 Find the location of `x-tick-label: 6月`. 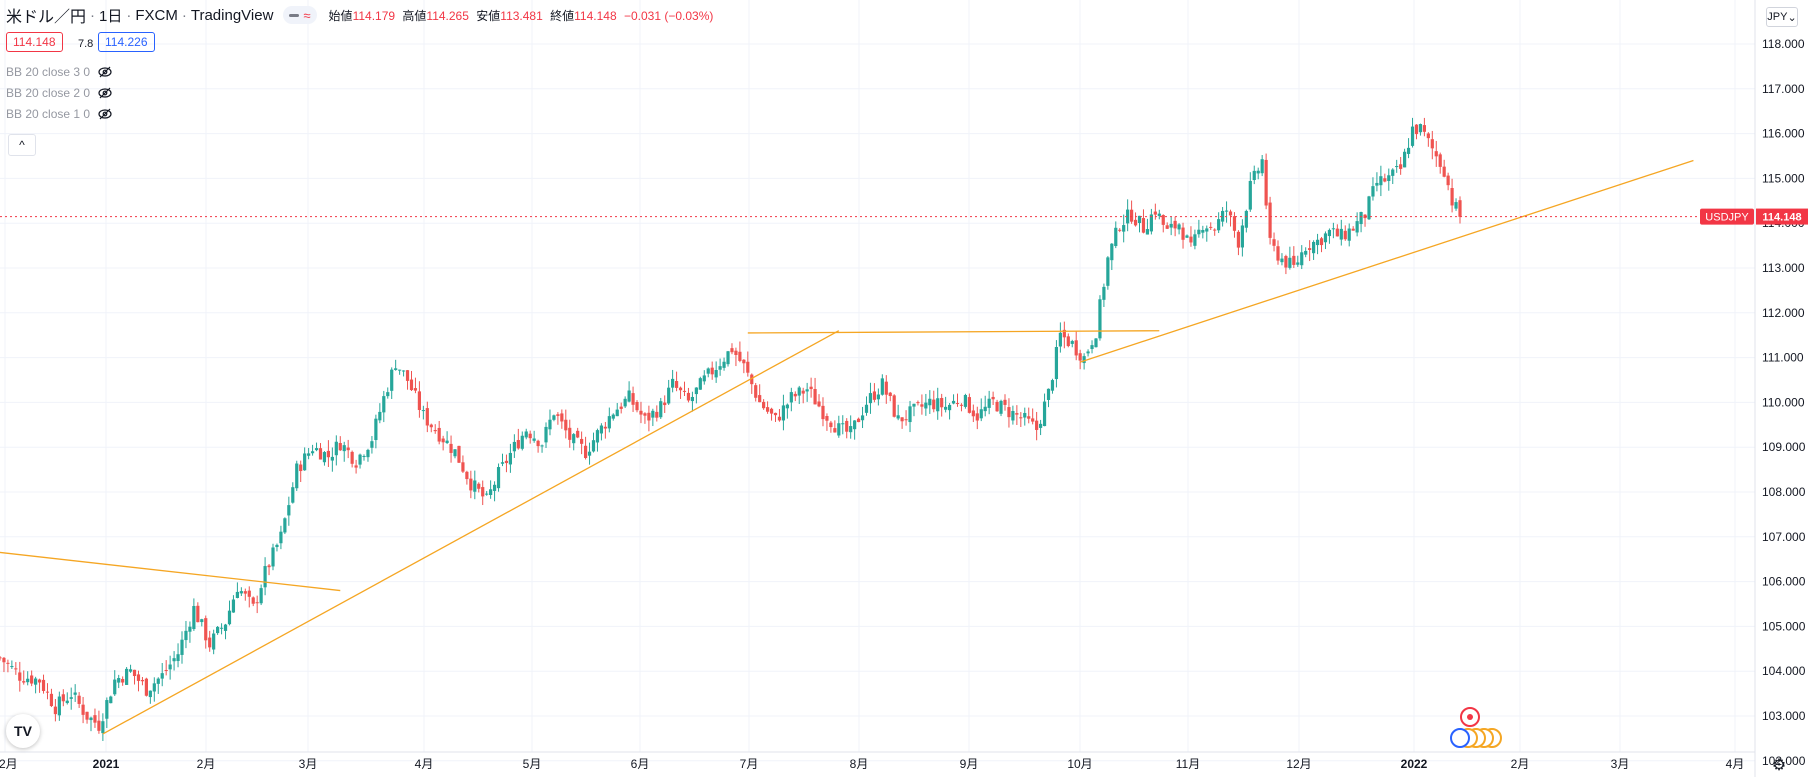

x-tick-label: 6月 is located at coordinates (640, 764).